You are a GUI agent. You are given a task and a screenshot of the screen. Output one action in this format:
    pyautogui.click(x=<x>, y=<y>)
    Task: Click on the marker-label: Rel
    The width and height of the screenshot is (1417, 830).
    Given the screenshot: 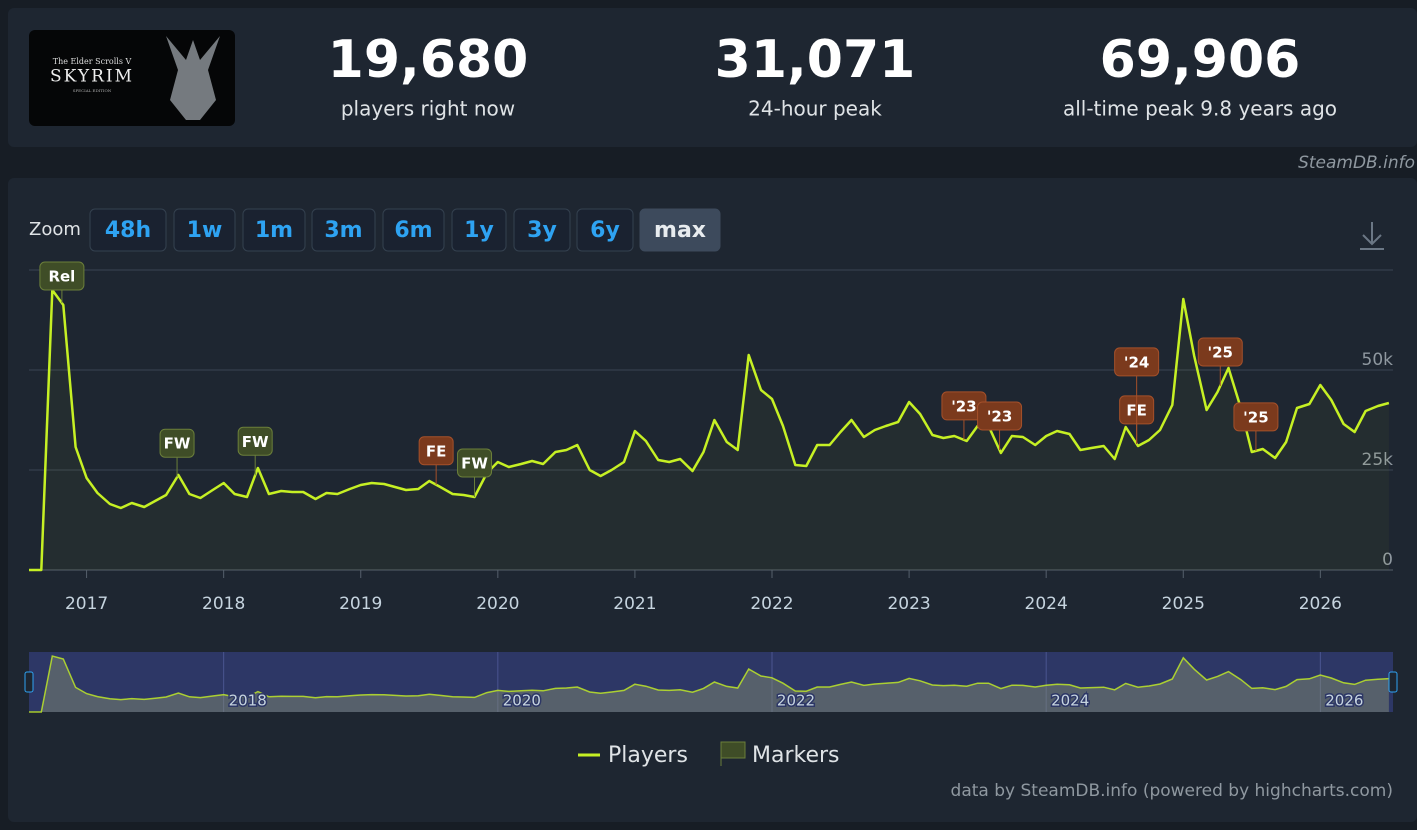 What is the action you would take?
    pyautogui.click(x=61, y=277)
    